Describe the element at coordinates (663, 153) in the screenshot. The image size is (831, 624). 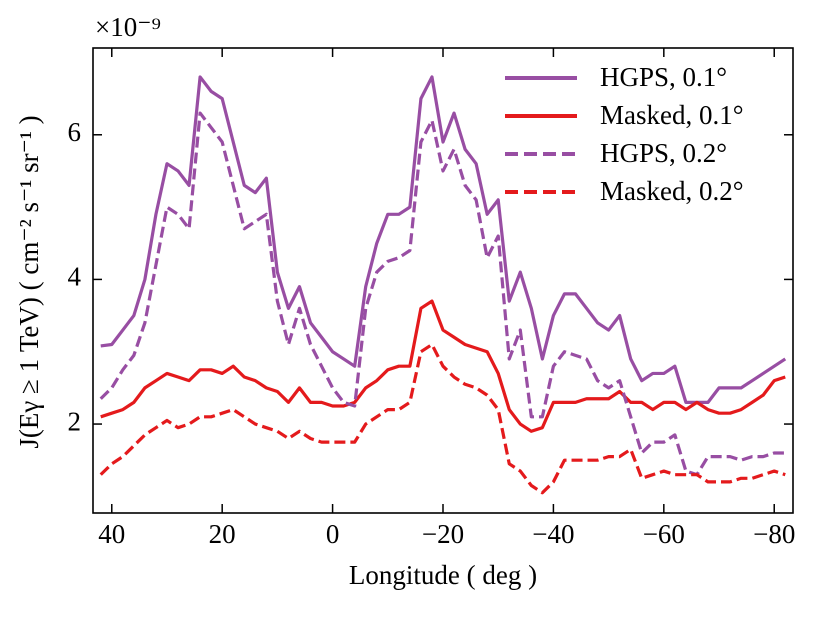
I see `legend-label: HGPS, 0.2°` at that location.